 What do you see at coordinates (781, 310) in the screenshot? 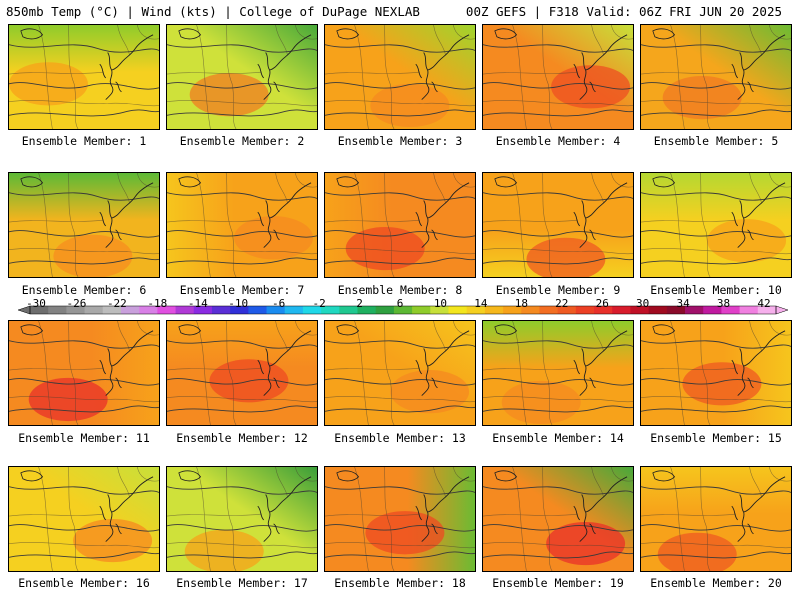
I see `colorbar-right-arrow` at bounding box center [781, 310].